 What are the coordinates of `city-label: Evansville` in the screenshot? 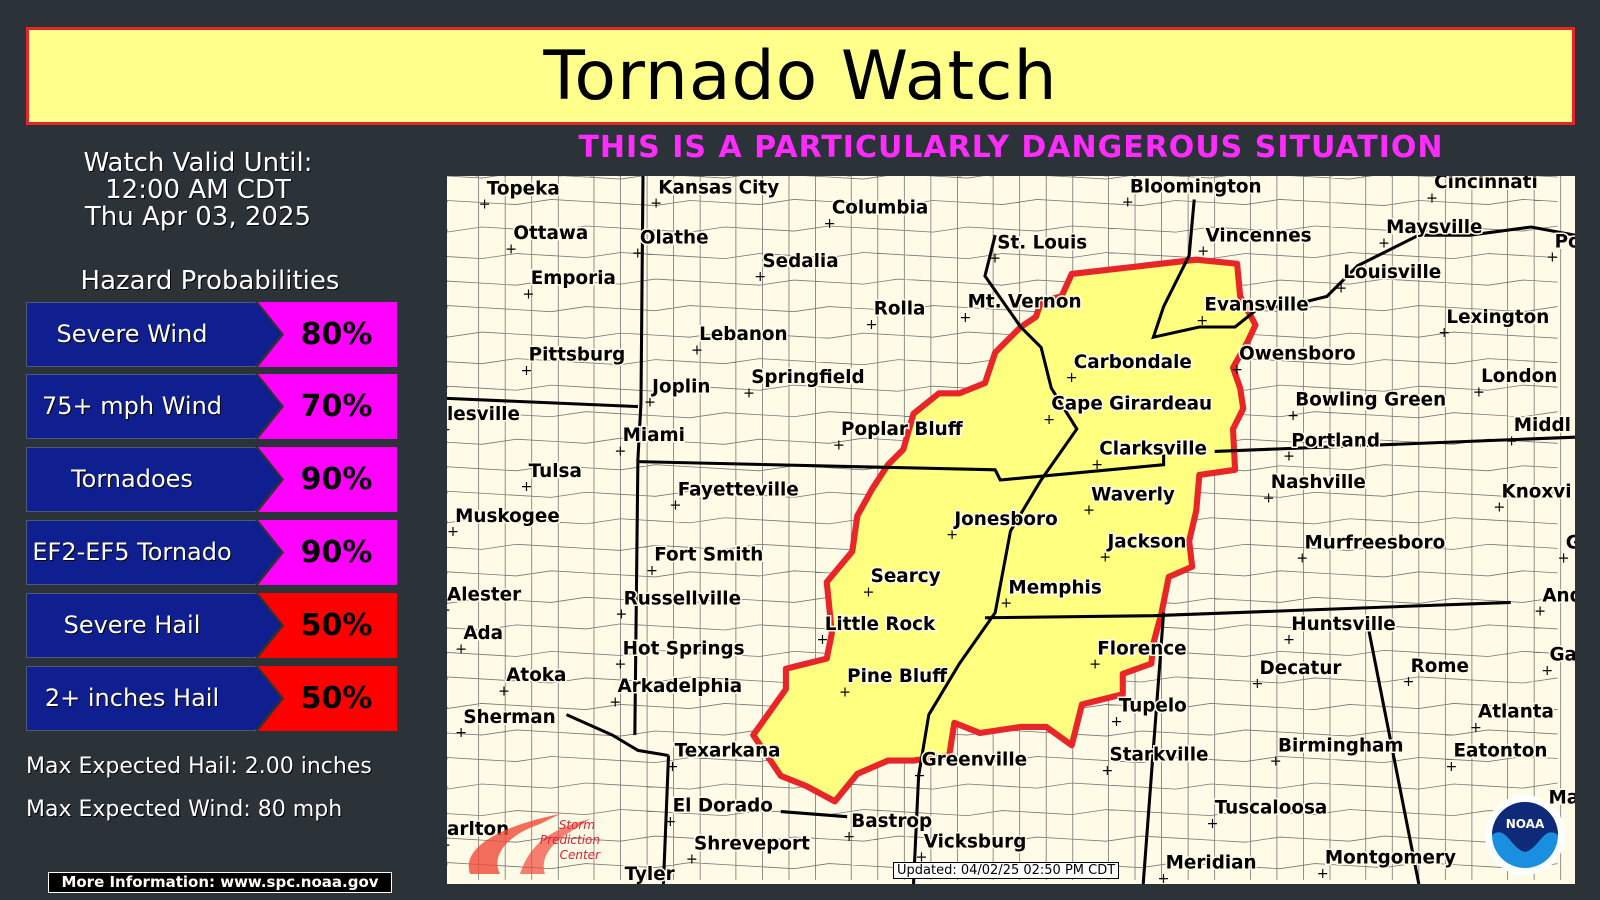 It's located at (1256, 305).